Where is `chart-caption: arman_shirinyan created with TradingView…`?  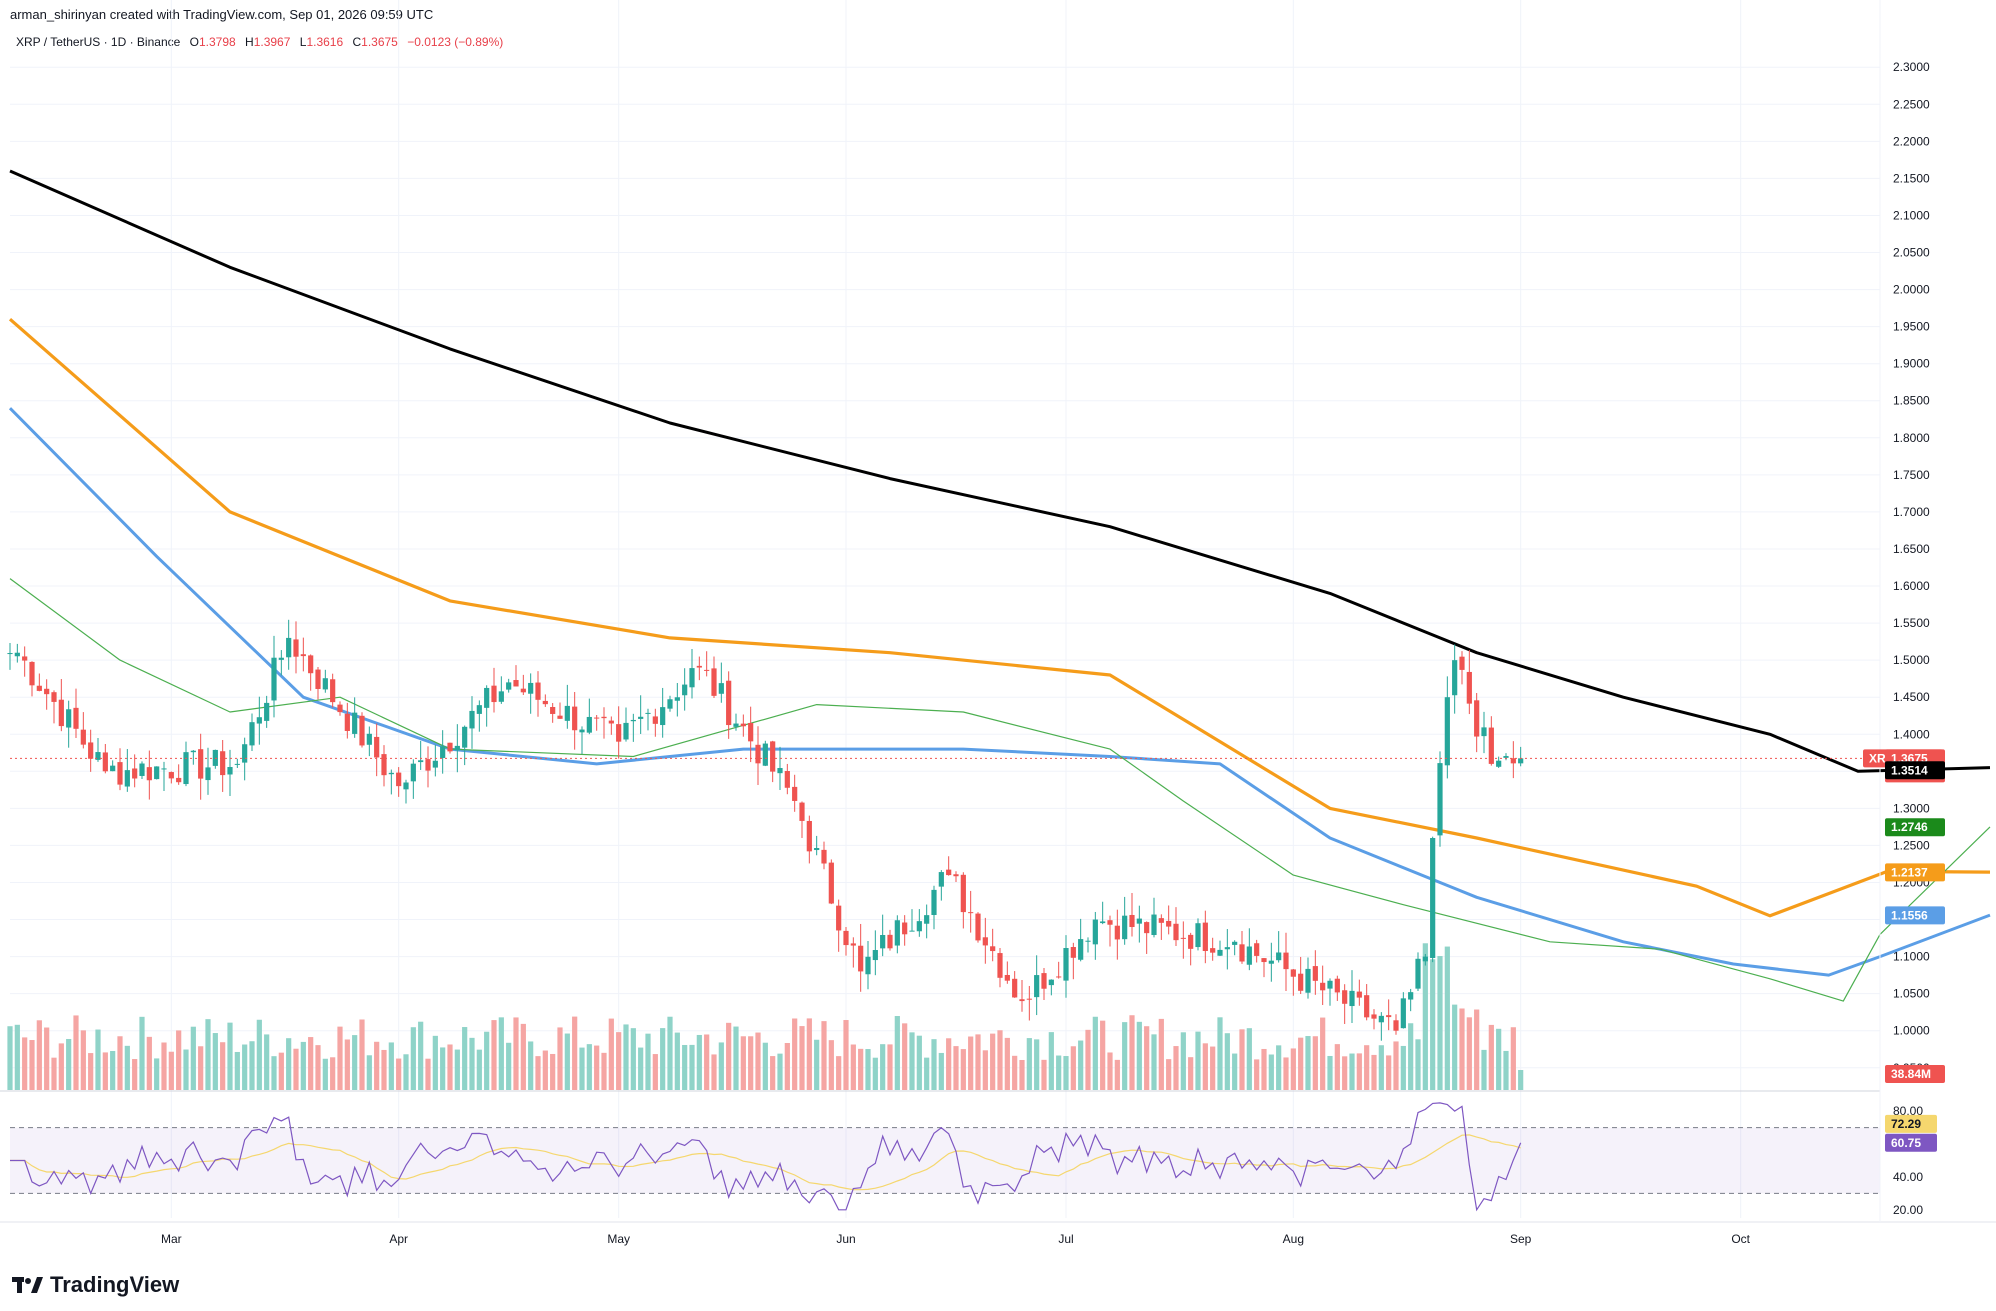
chart-caption: arman_shirinyan created with TradingView… is located at coordinates (222, 14).